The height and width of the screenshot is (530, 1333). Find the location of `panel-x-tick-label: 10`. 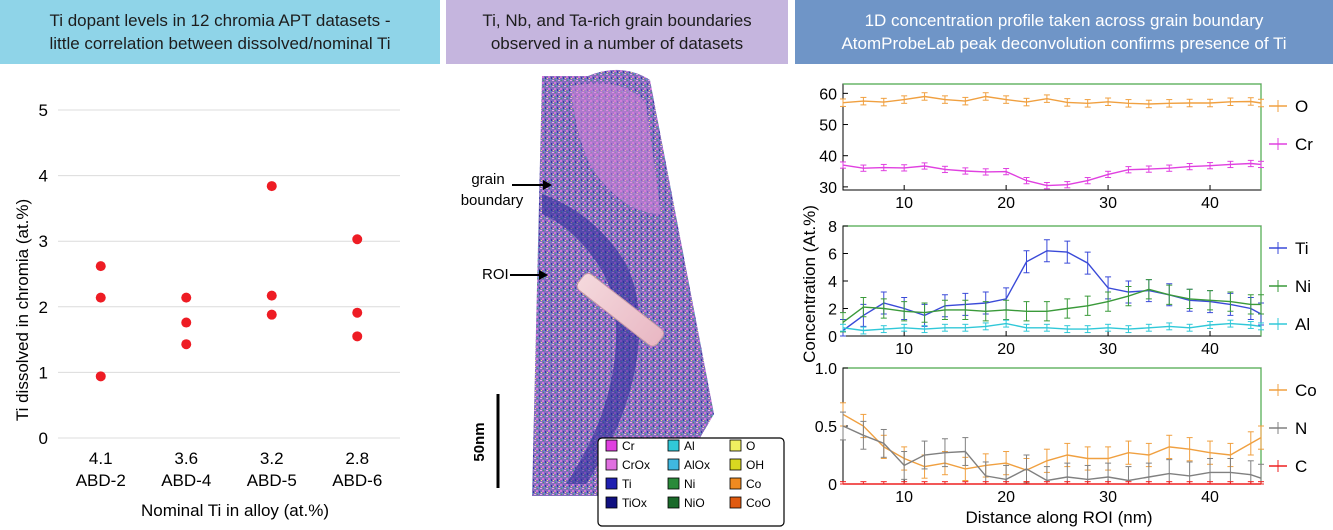

panel-x-tick-label: 10 is located at coordinates (904, 497).